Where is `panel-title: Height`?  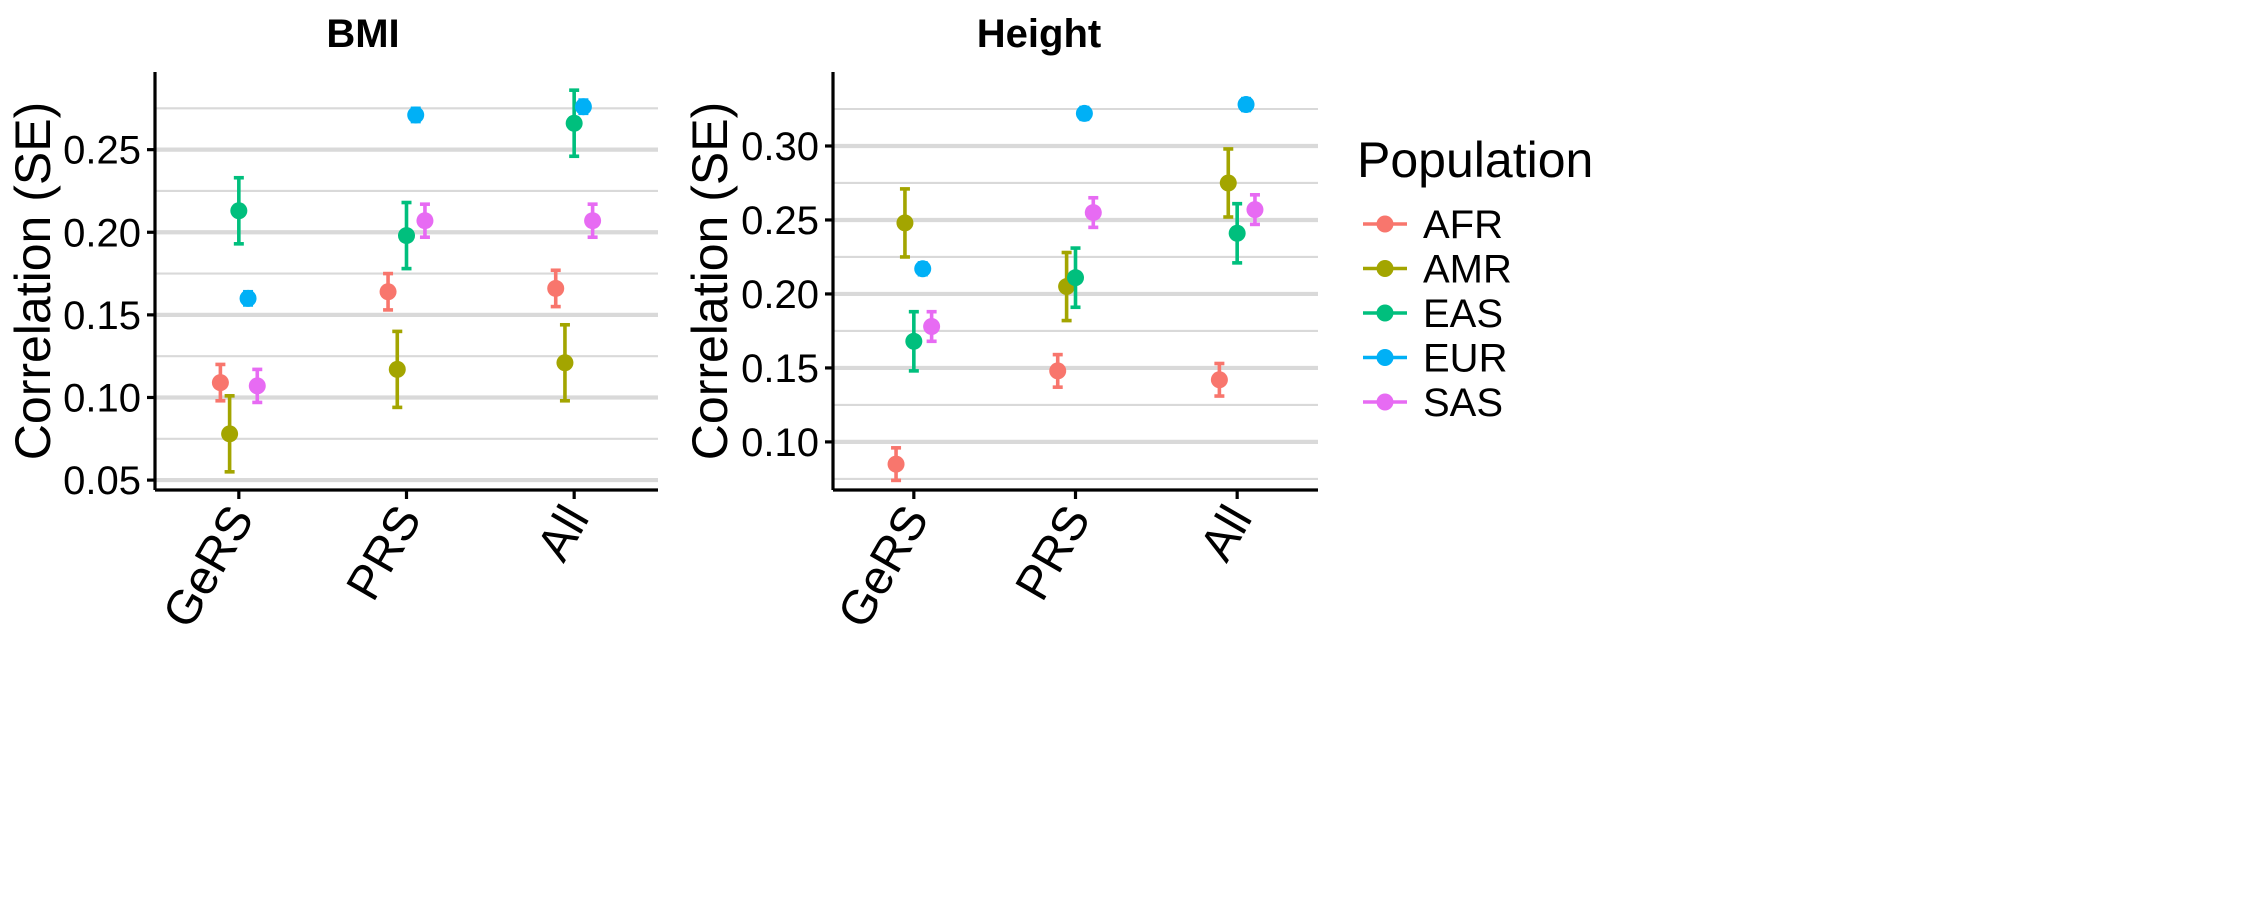 panel-title: Height is located at coordinates (1039, 34).